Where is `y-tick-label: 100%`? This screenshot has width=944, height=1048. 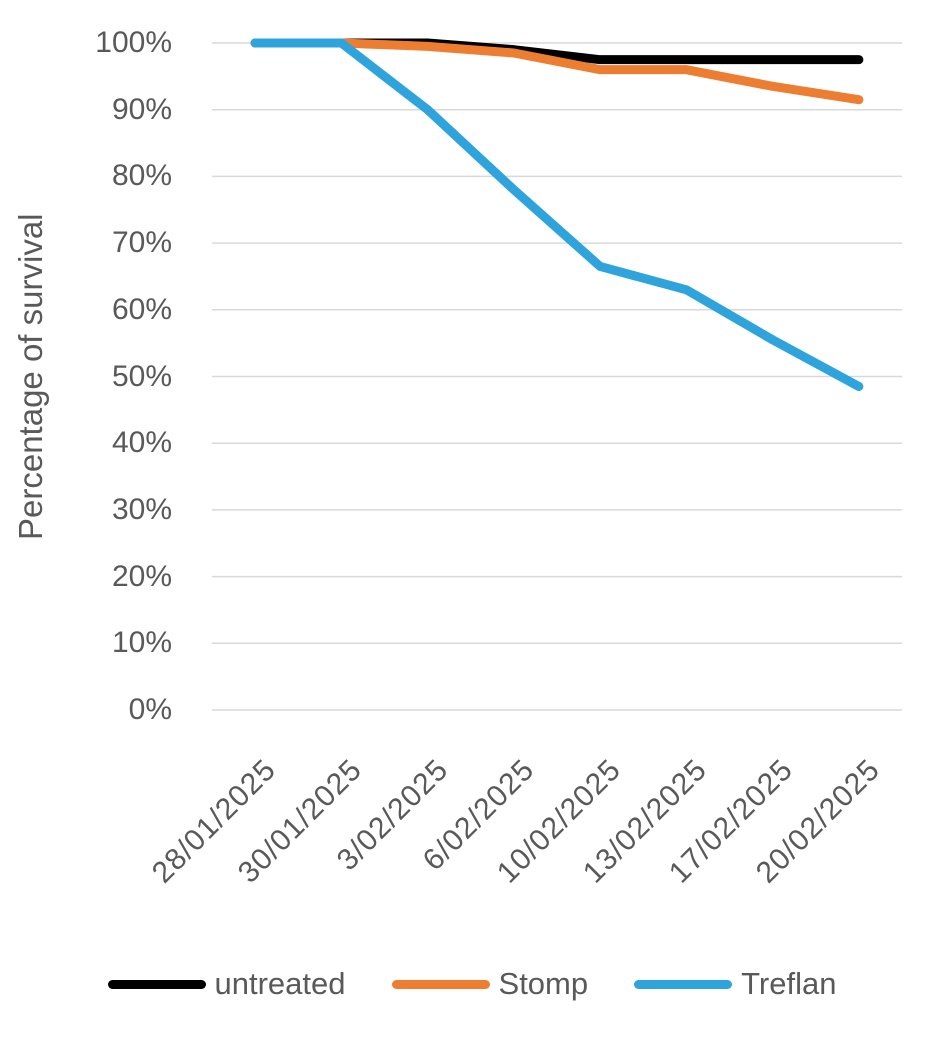 y-tick-label: 100% is located at coordinates (133, 42).